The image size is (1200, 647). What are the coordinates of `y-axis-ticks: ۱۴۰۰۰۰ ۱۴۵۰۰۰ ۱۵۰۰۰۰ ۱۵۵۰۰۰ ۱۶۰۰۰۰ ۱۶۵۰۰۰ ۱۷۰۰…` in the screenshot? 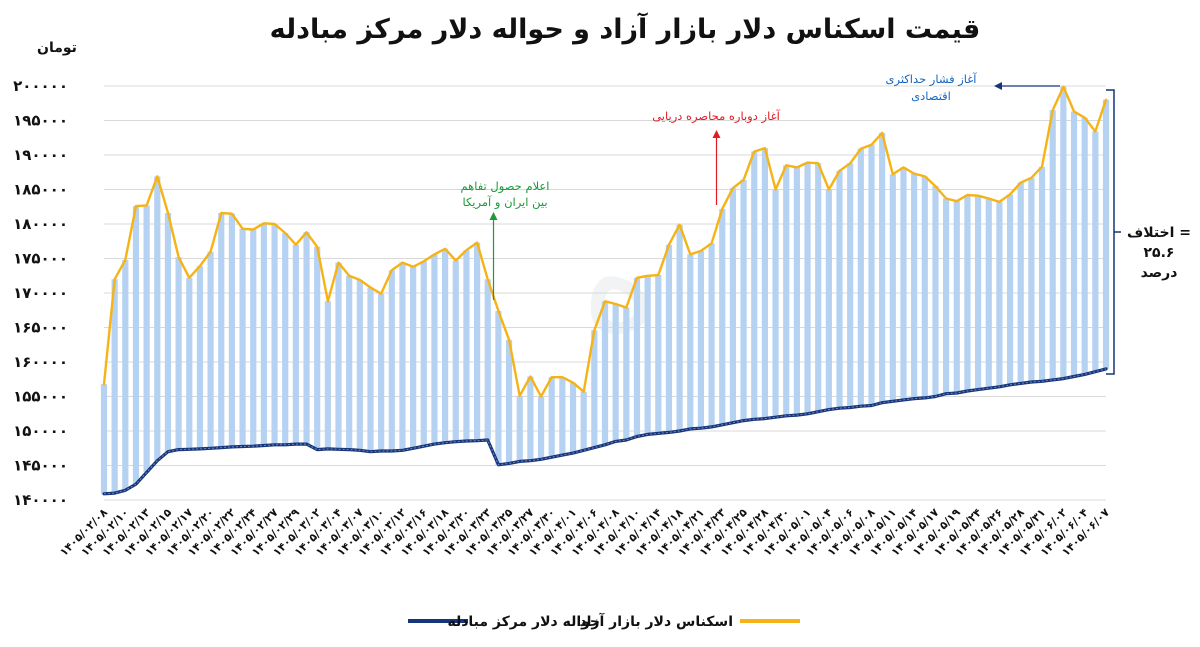 It's located at (40, 293).